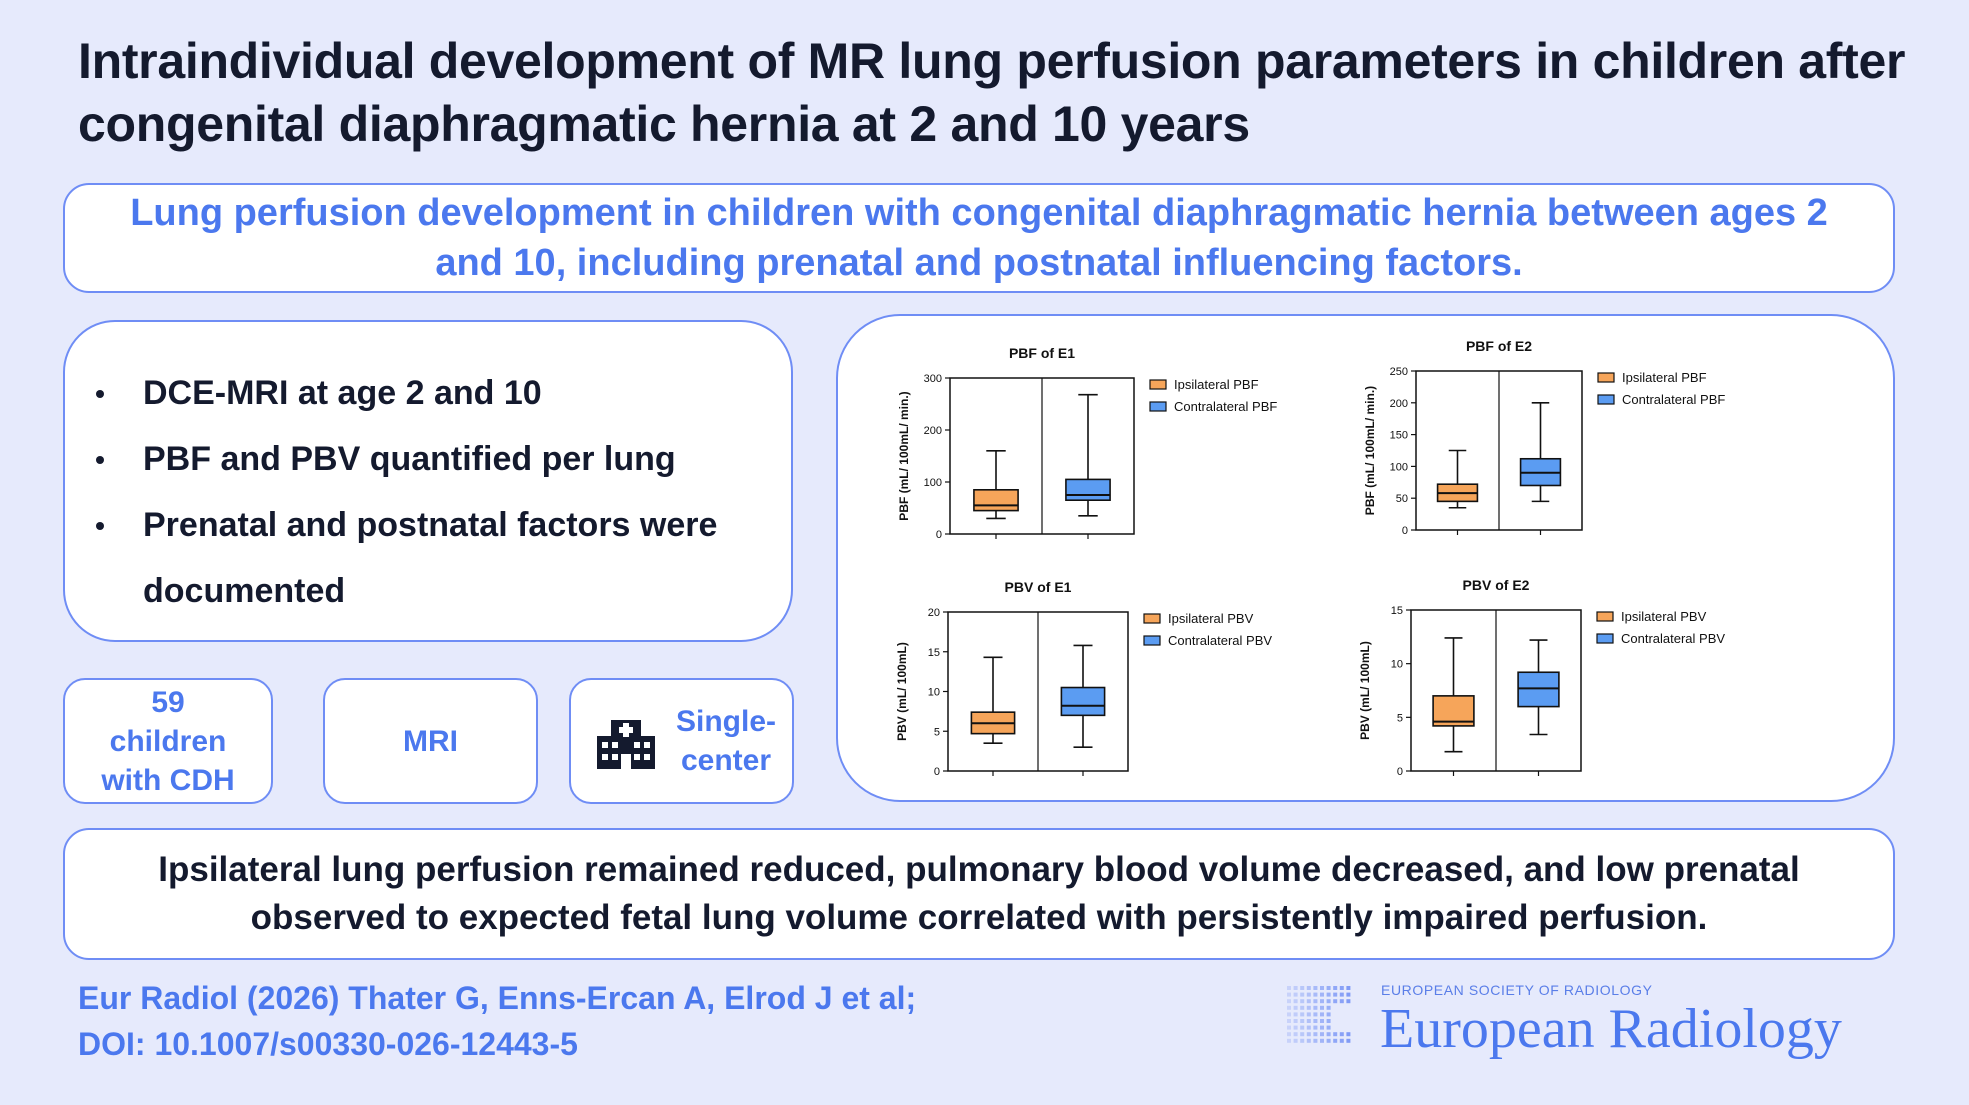  I want to click on y-tick-label: 300, so click(933, 379).